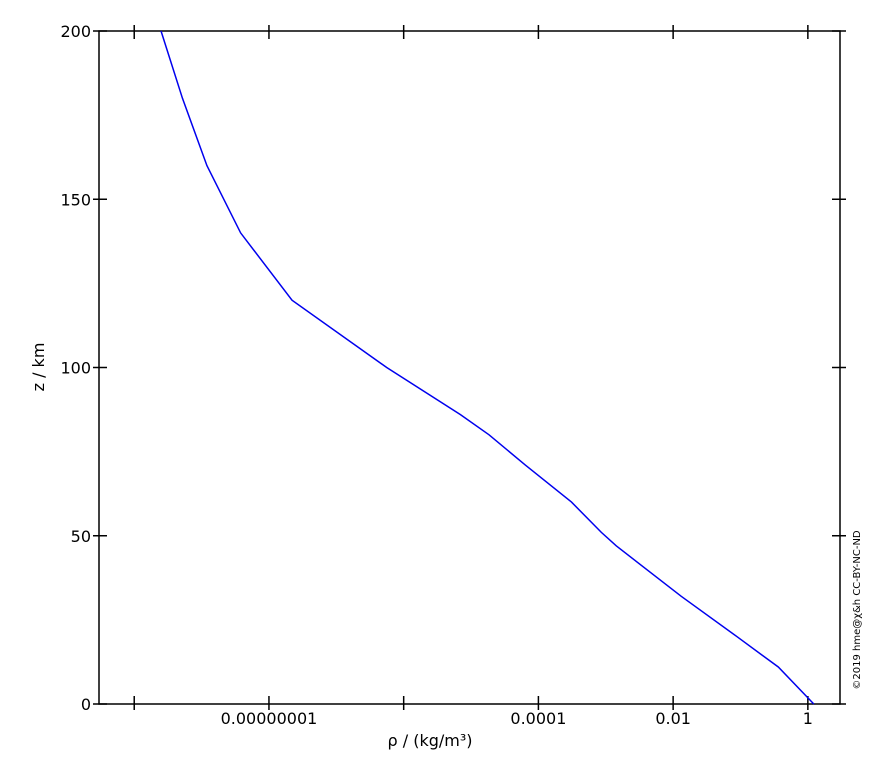  I want to click on y-tick-label: 50, so click(81, 536).